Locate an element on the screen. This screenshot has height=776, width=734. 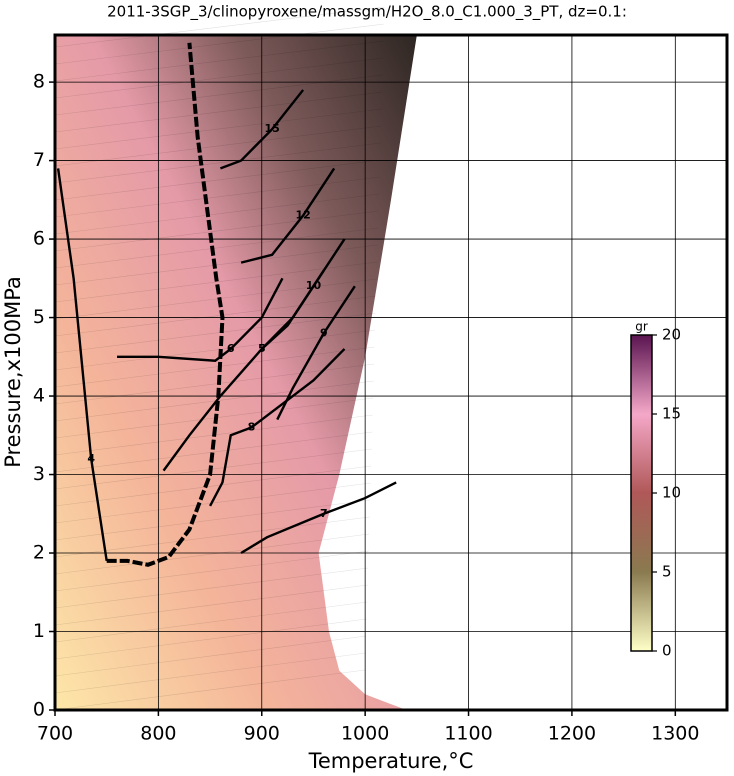
contour-label: 4 is located at coordinates (91, 458).